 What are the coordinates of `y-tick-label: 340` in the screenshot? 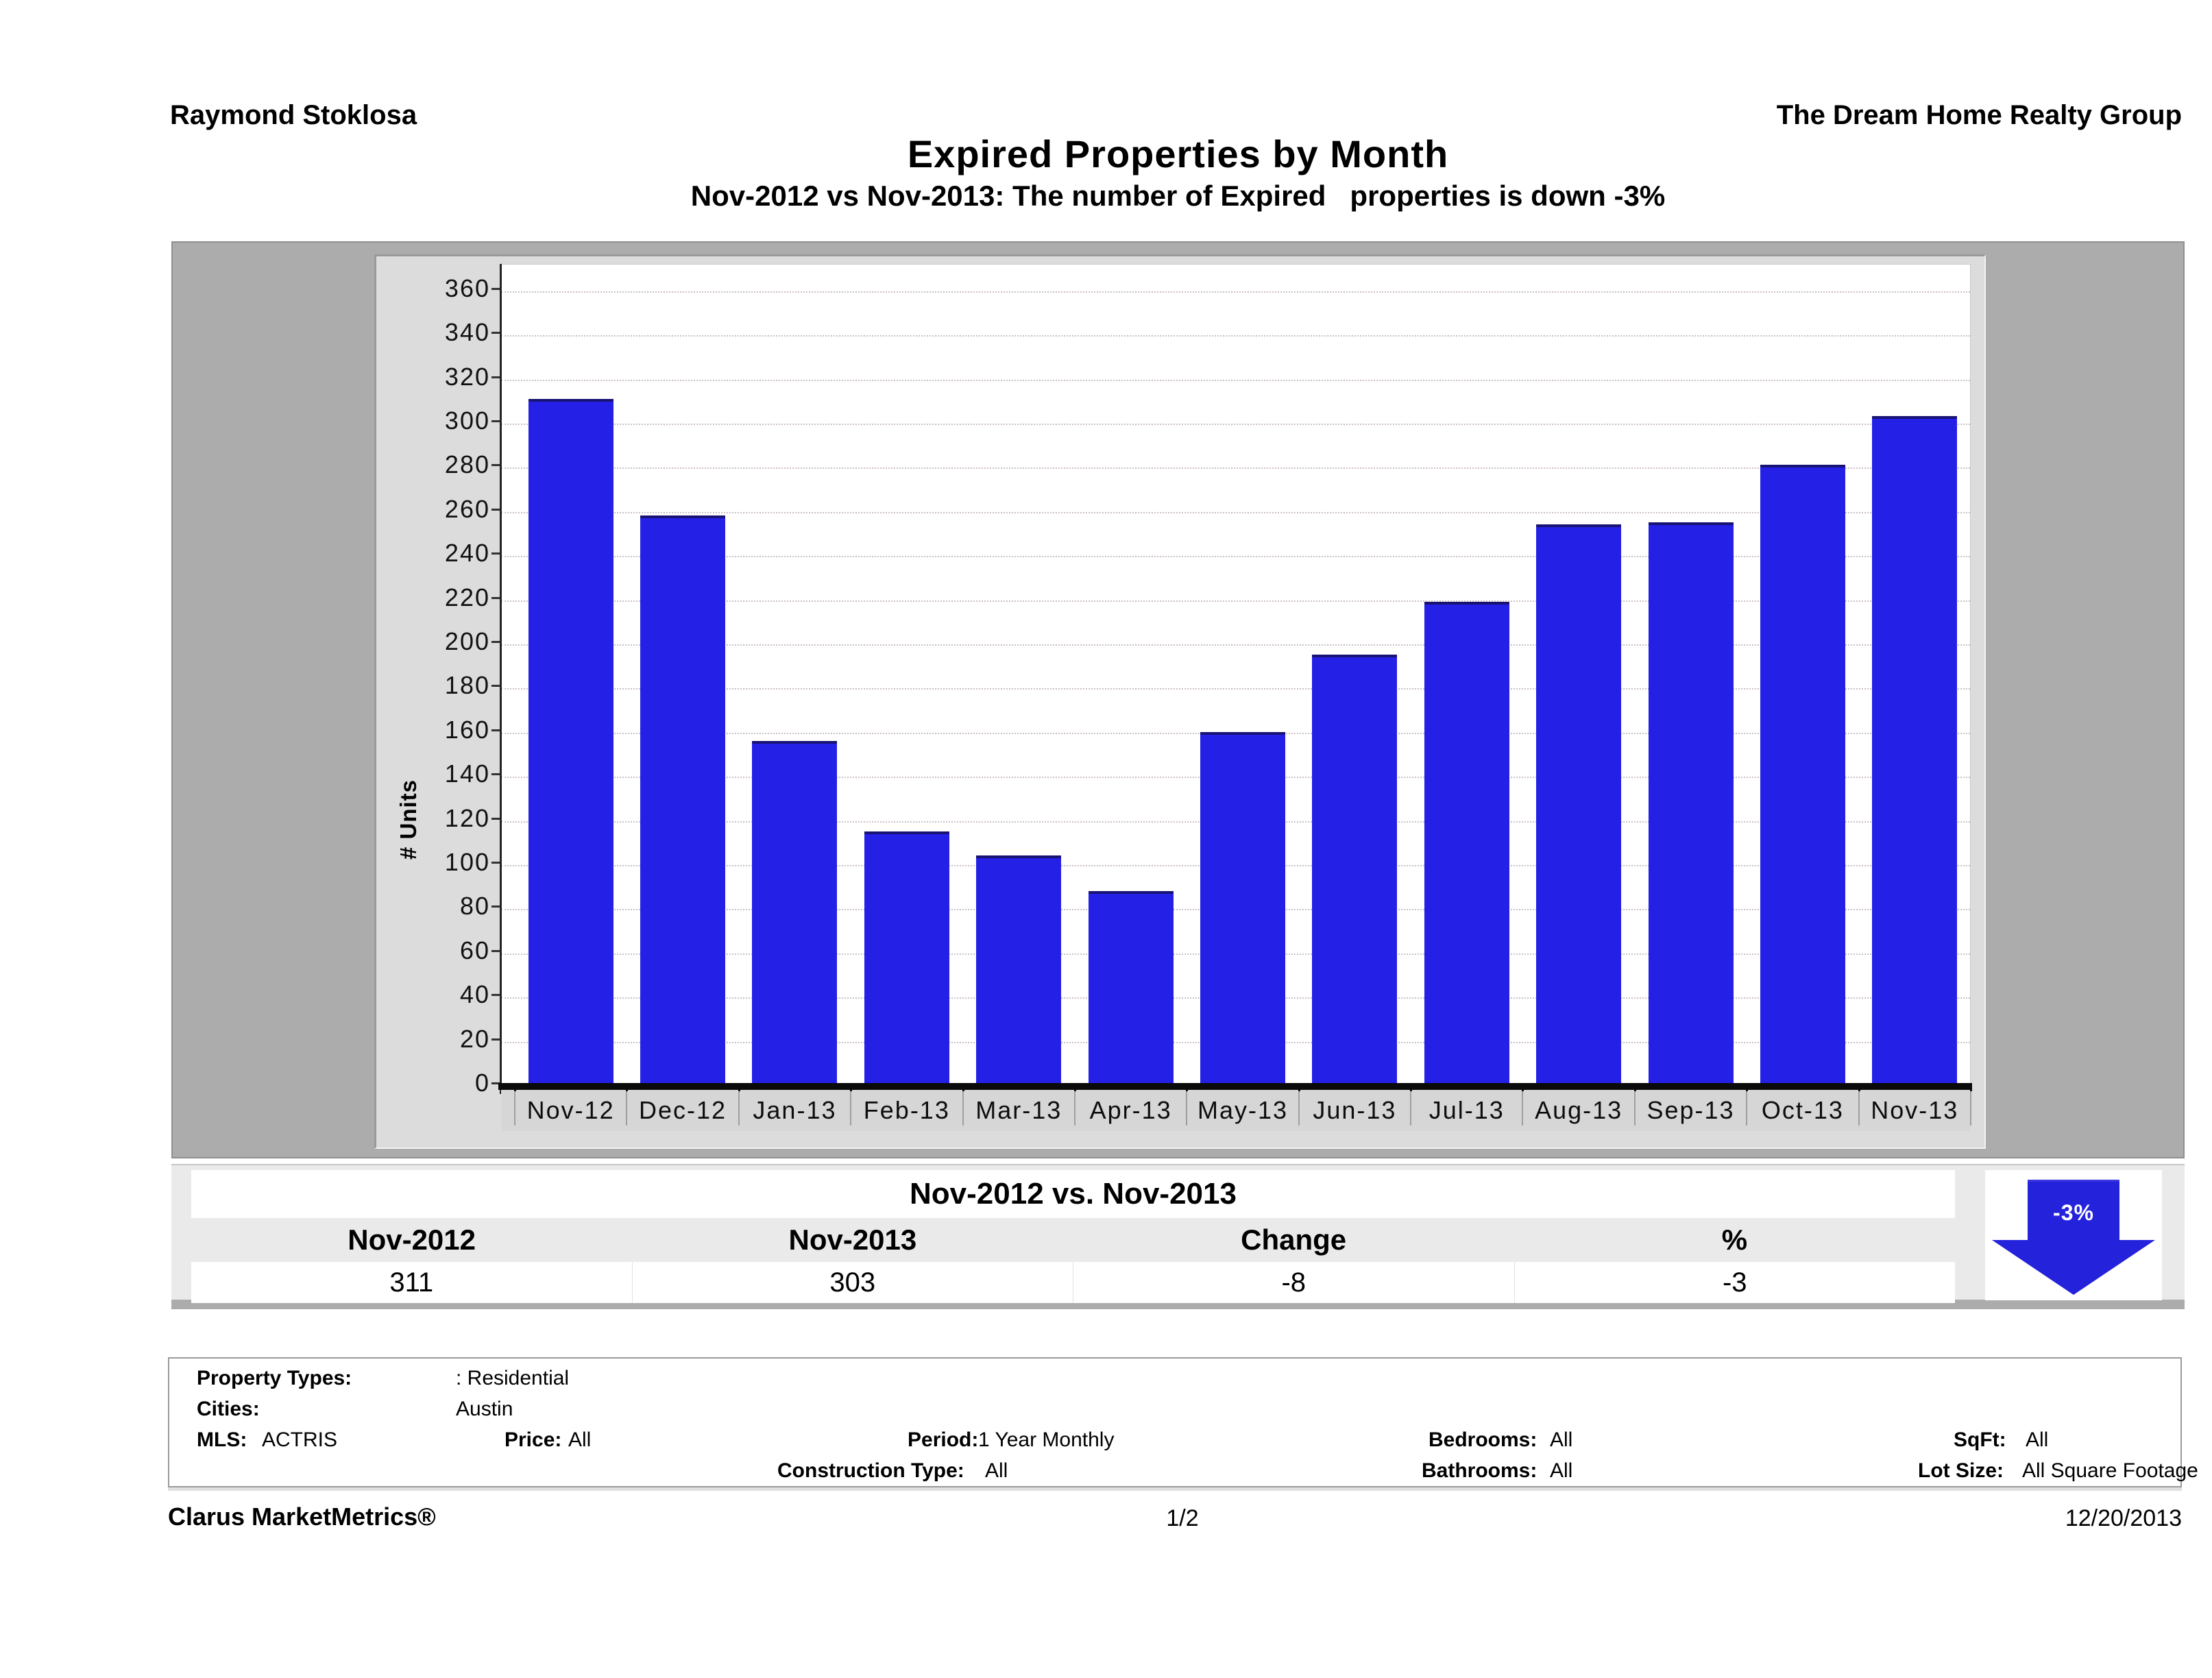 It's located at (467, 332).